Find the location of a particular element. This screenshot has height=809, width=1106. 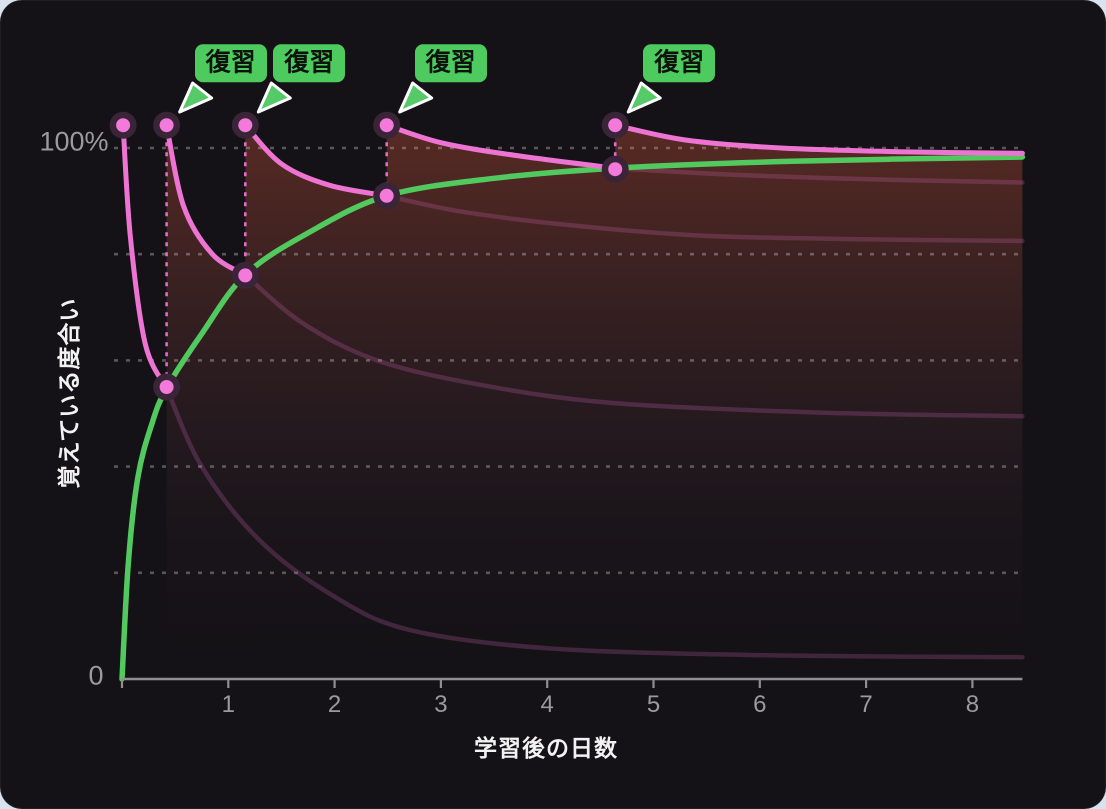

x-tick-label: 2 is located at coordinates (334, 704).